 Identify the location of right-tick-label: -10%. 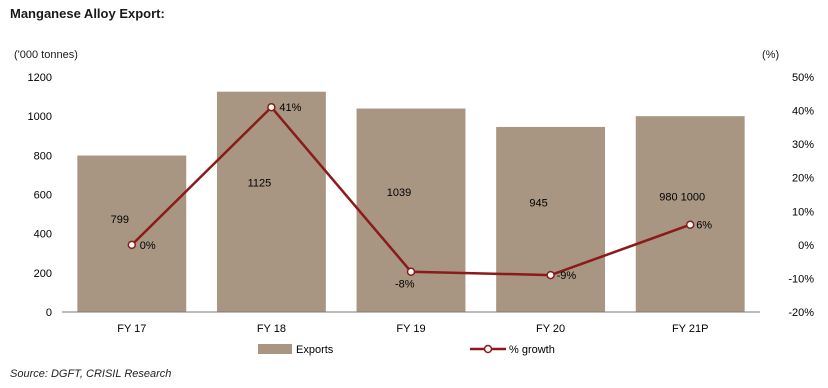
(801, 279).